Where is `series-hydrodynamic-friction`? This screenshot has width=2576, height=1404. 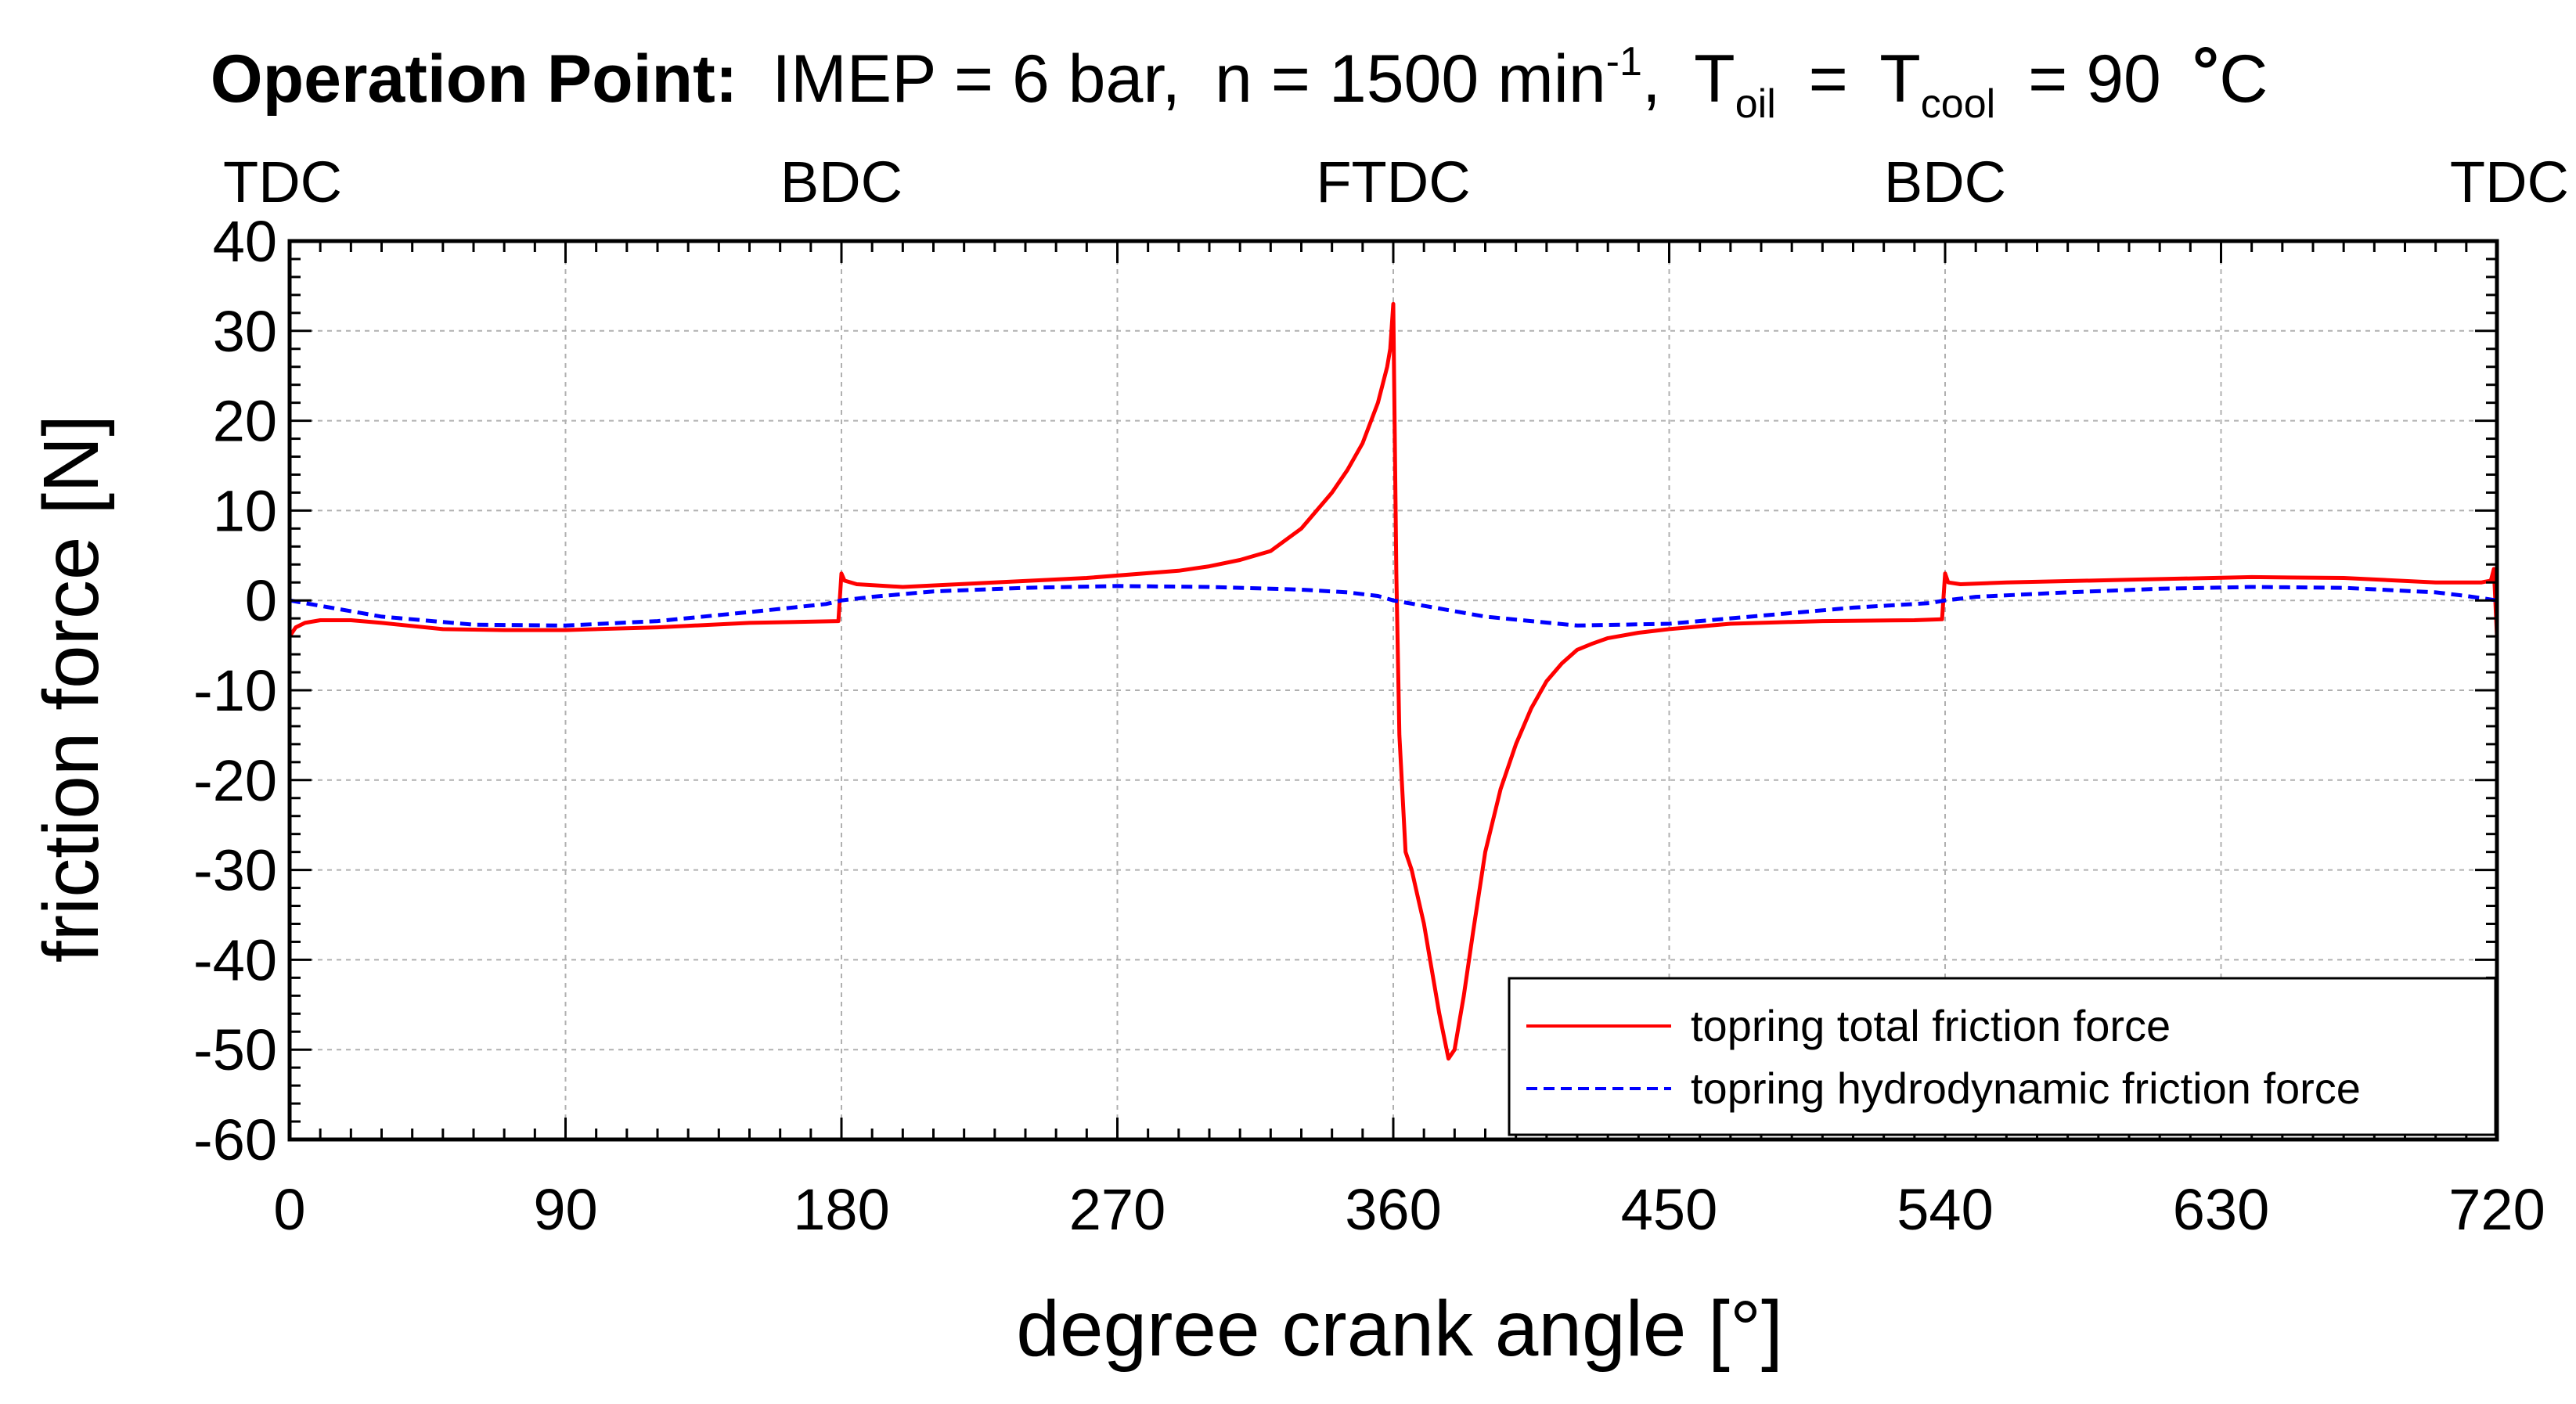 series-hydrodynamic-friction is located at coordinates (1393, 606).